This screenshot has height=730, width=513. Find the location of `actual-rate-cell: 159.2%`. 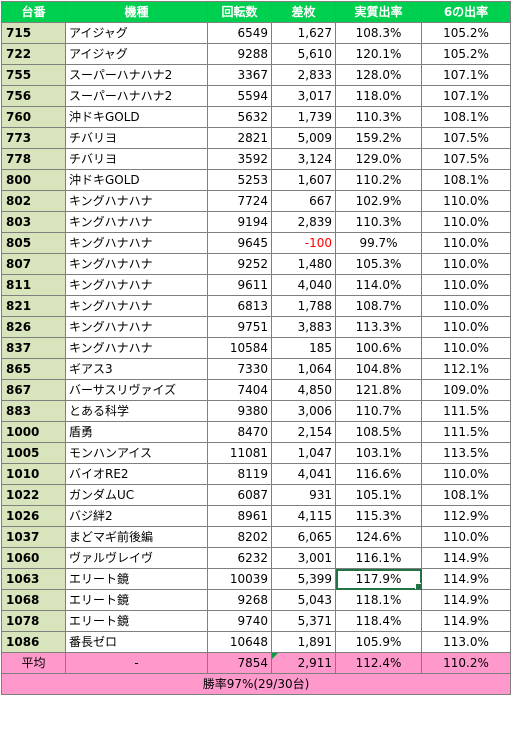

actual-rate-cell: 159.2% is located at coordinates (378, 138).